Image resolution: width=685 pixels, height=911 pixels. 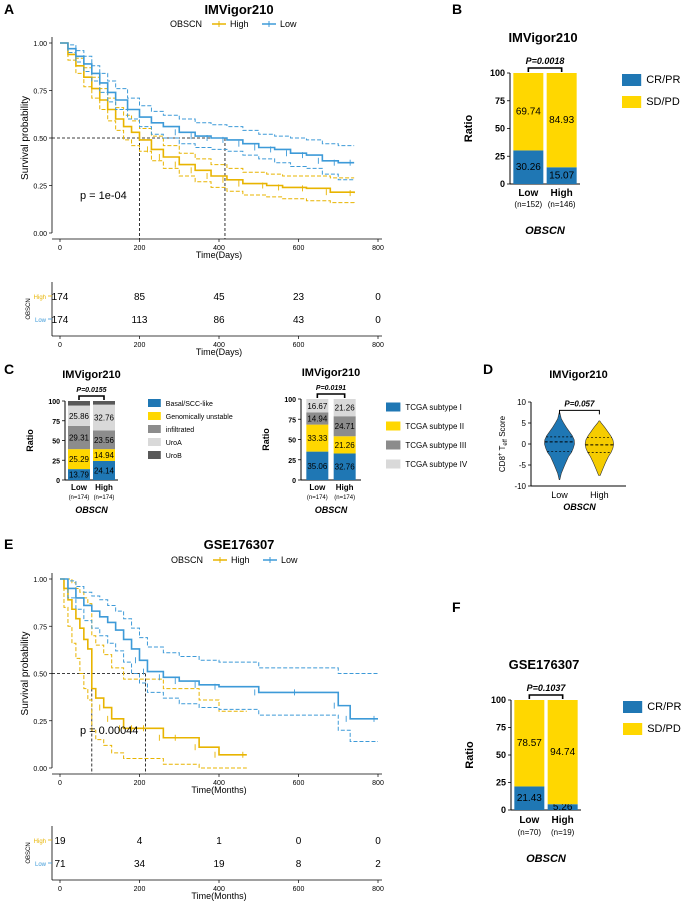 What do you see at coordinates (40, 580) in the screenshot?
I see `y-tick-label: 1.00` at bounding box center [40, 580].